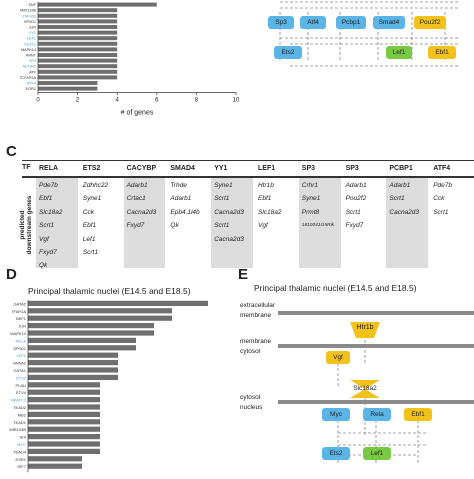 This screenshot has width=474, height=479. Describe the element at coordinates (28, 50) in the screenshot. I see `gene-label-a: MAPK14` at that location.